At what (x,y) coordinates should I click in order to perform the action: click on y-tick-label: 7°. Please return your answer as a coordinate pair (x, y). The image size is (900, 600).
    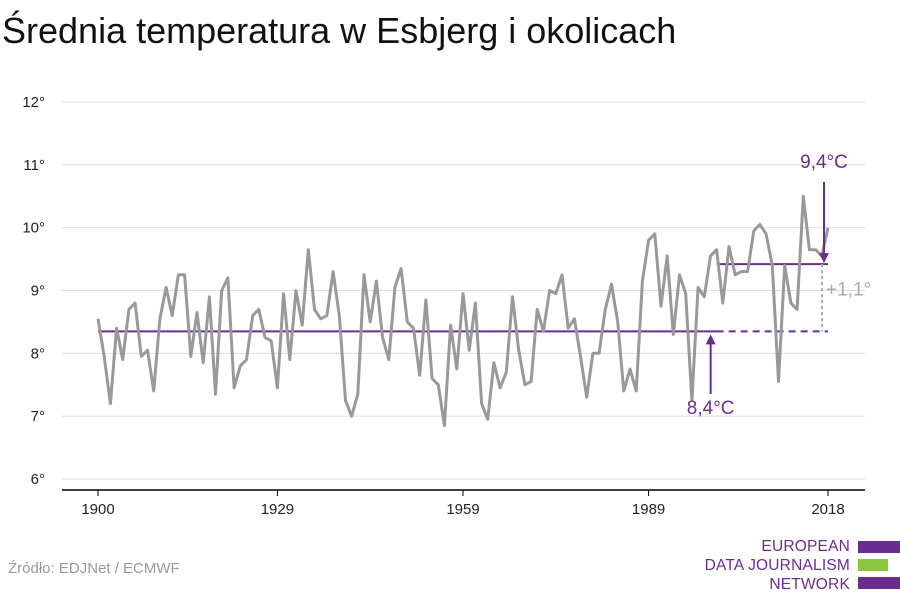
    Looking at the image, I should click on (38, 416).